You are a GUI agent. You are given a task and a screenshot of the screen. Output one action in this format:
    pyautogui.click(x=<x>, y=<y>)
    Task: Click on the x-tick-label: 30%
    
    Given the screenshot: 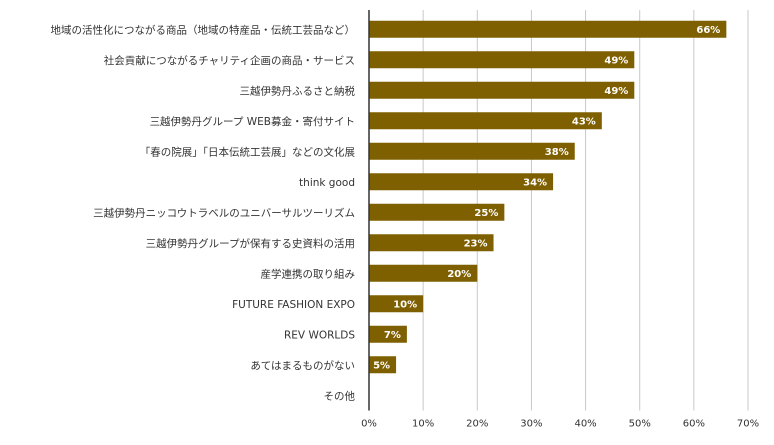 What is the action you would take?
    pyautogui.click(x=531, y=424)
    